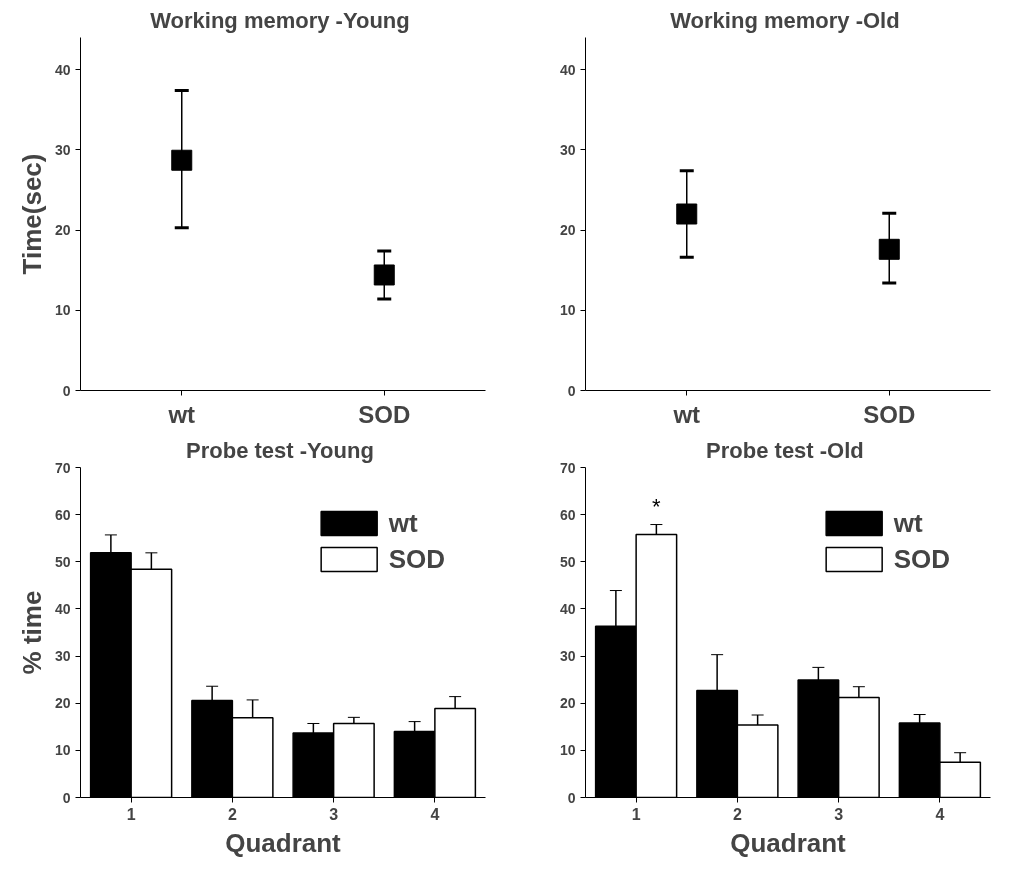 The image size is (1027, 876). What do you see at coordinates (31, 632) in the screenshot?
I see `y-axis-title: % time` at bounding box center [31, 632].